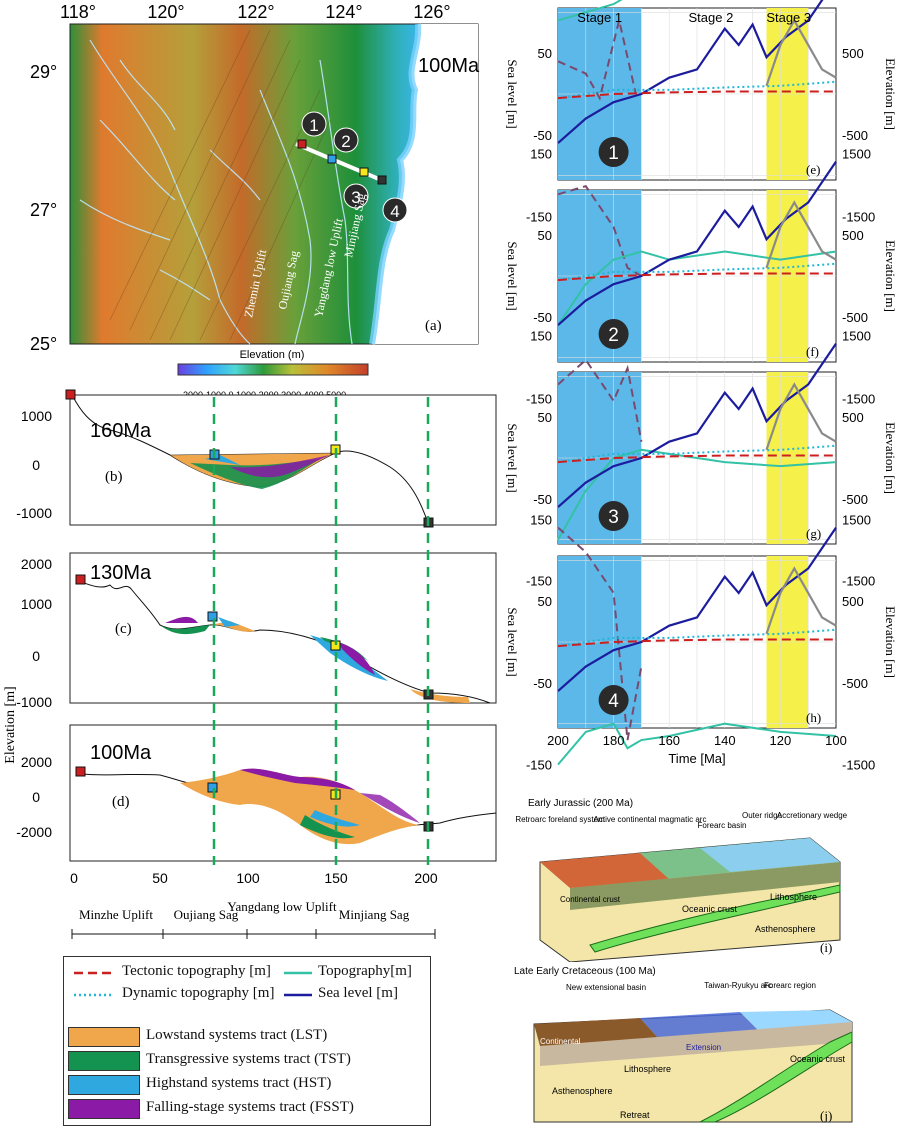 This screenshot has height=1136, width=899. I want to click on block-j-crust: Continental, so click(560, 1041).